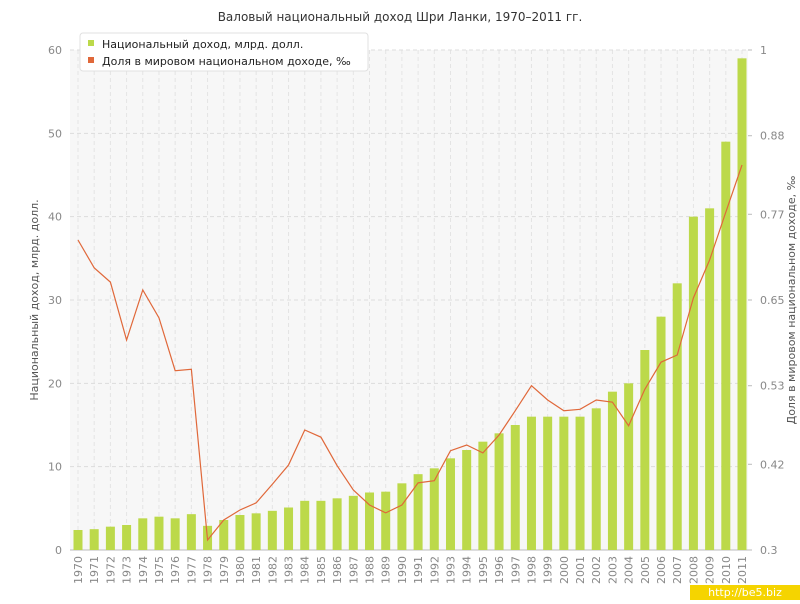 The height and width of the screenshot is (604, 800). I want to click on x-tick-label: 1988, so click(370, 570).